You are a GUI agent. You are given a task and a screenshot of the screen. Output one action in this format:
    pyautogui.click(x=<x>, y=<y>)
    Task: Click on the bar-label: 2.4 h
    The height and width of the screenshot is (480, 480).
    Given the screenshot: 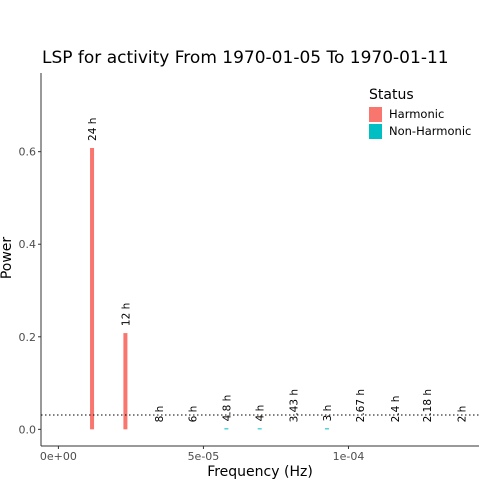 What is the action you would take?
    pyautogui.click(x=396, y=409)
    